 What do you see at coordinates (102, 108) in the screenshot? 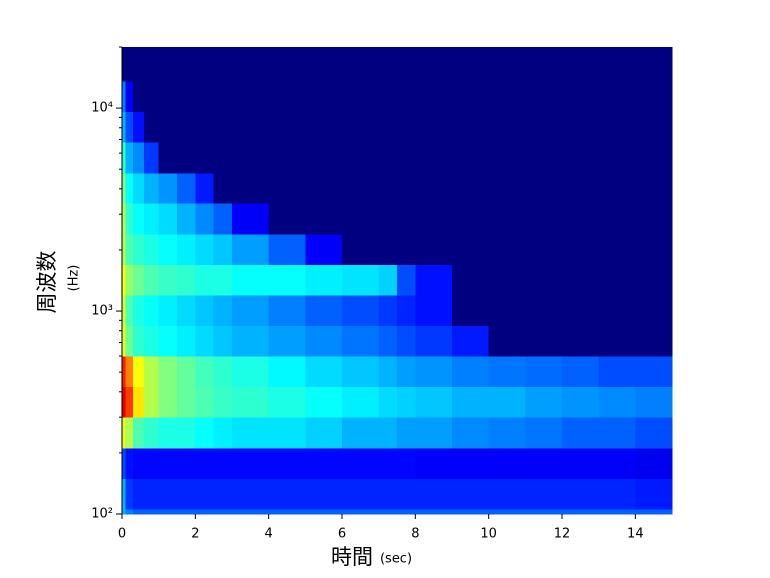
I see `y-tick-label: 10⁴` at bounding box center [102, 108].